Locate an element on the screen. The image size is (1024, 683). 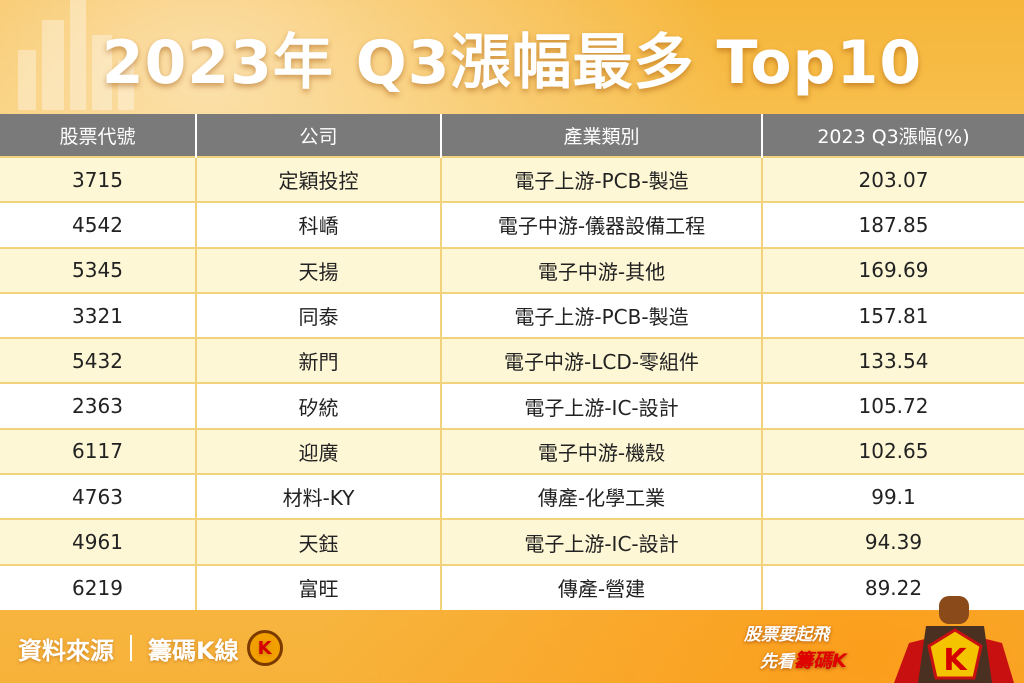
cell-code: 6219 is located at coordinates (98, 586).